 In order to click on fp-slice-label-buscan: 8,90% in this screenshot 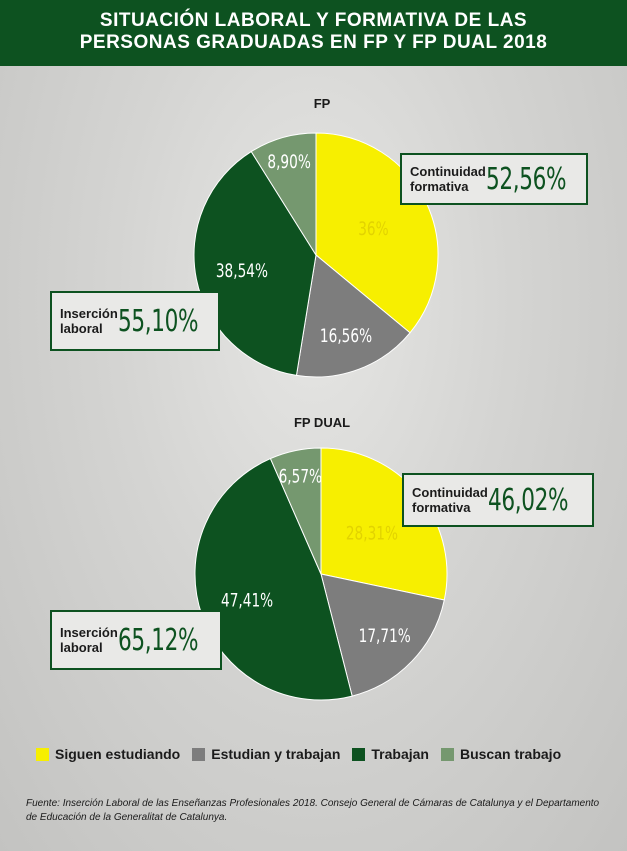, I will do `click(288, 162)`.